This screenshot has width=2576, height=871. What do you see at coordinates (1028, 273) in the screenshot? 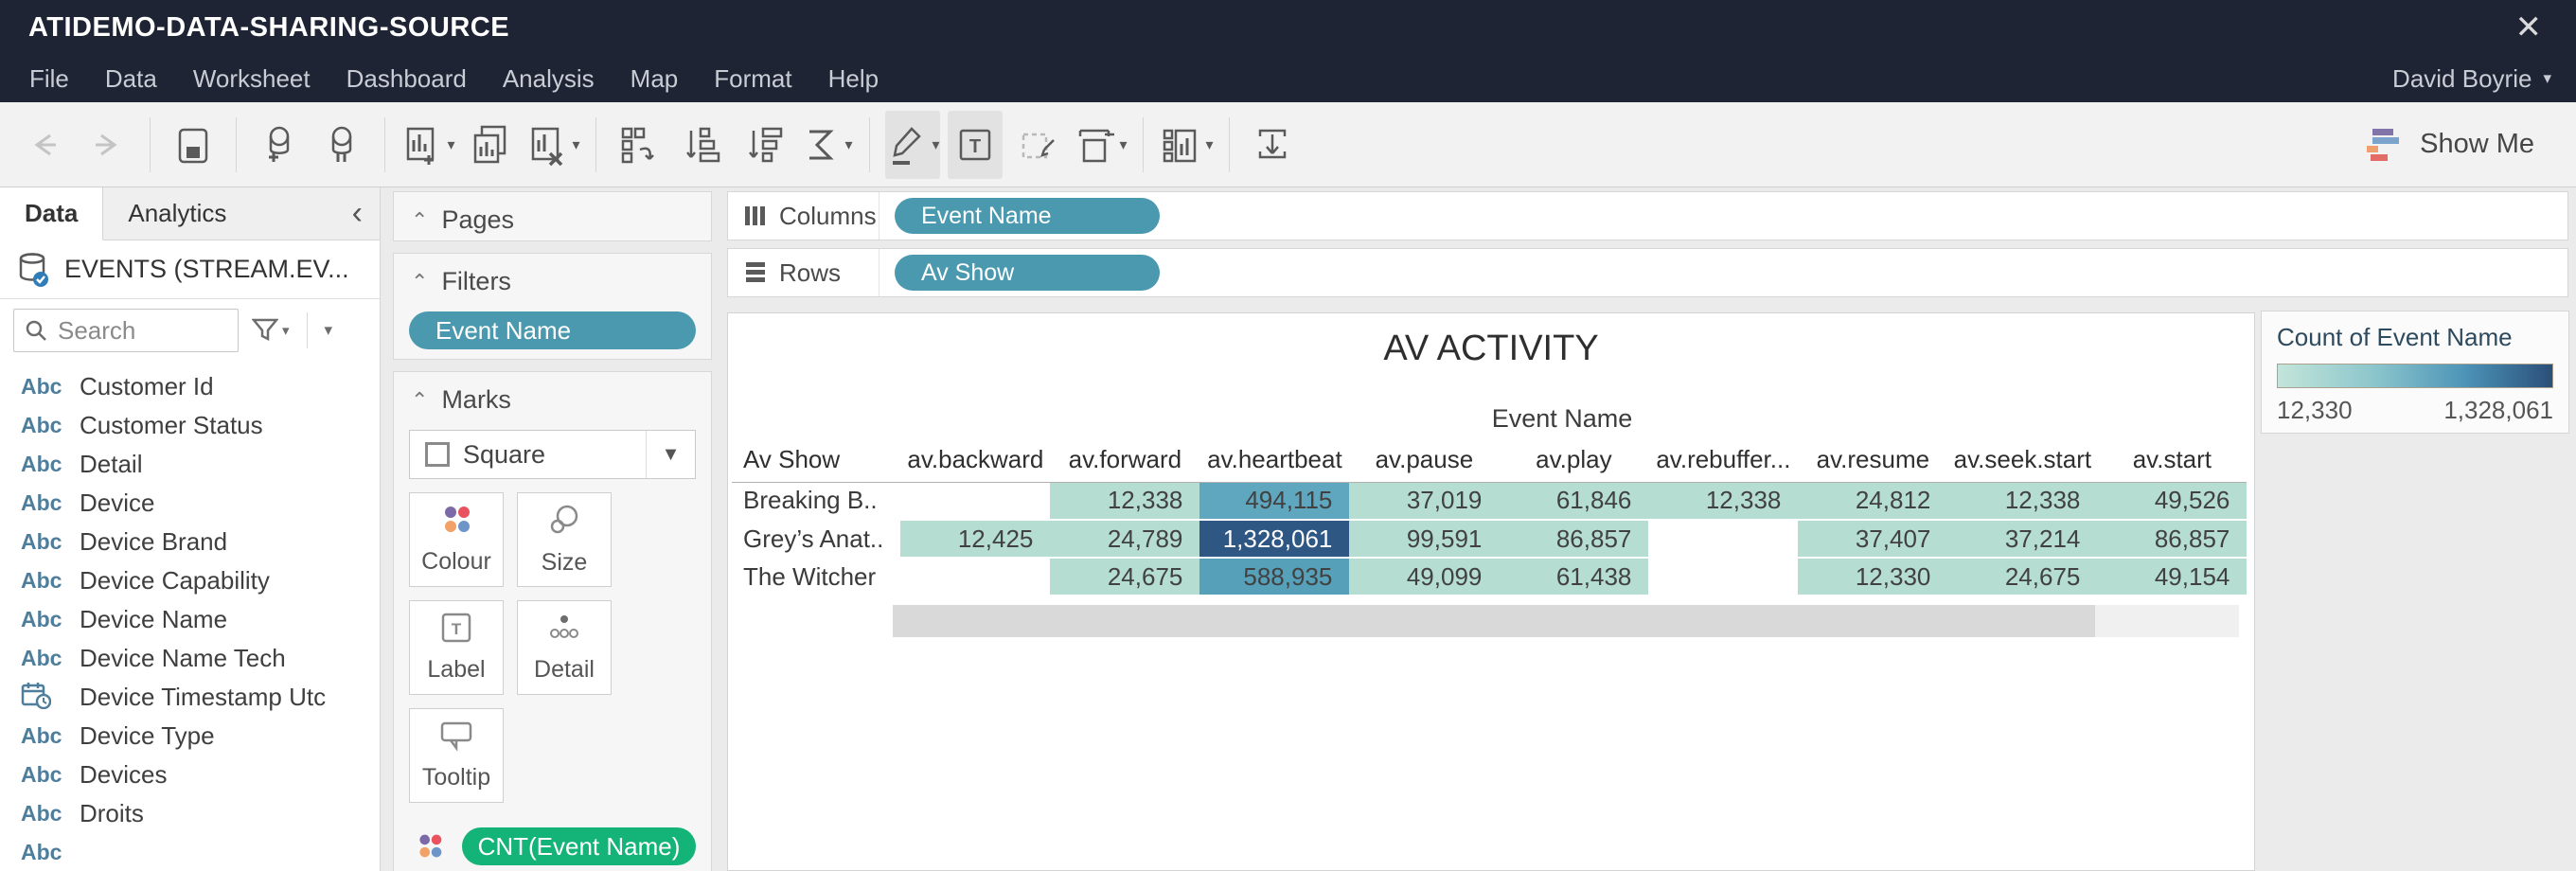
I see `pill-av-show: Av Show` at bounding box center [1028, 273].